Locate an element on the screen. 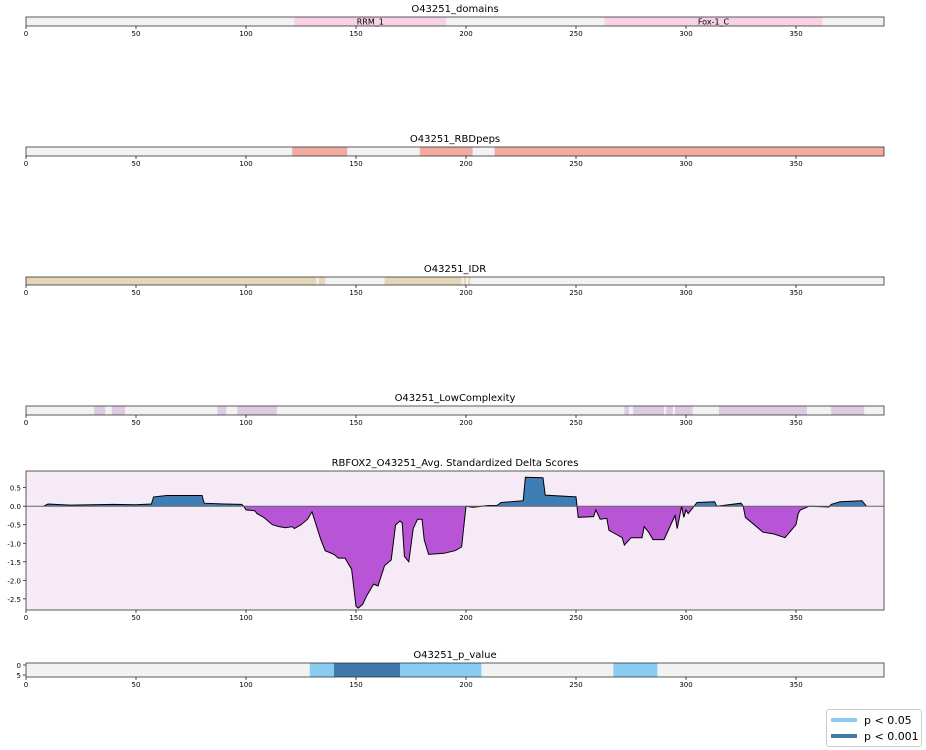  y-tick-label: -0.5 is located at coordinates (14, 526).